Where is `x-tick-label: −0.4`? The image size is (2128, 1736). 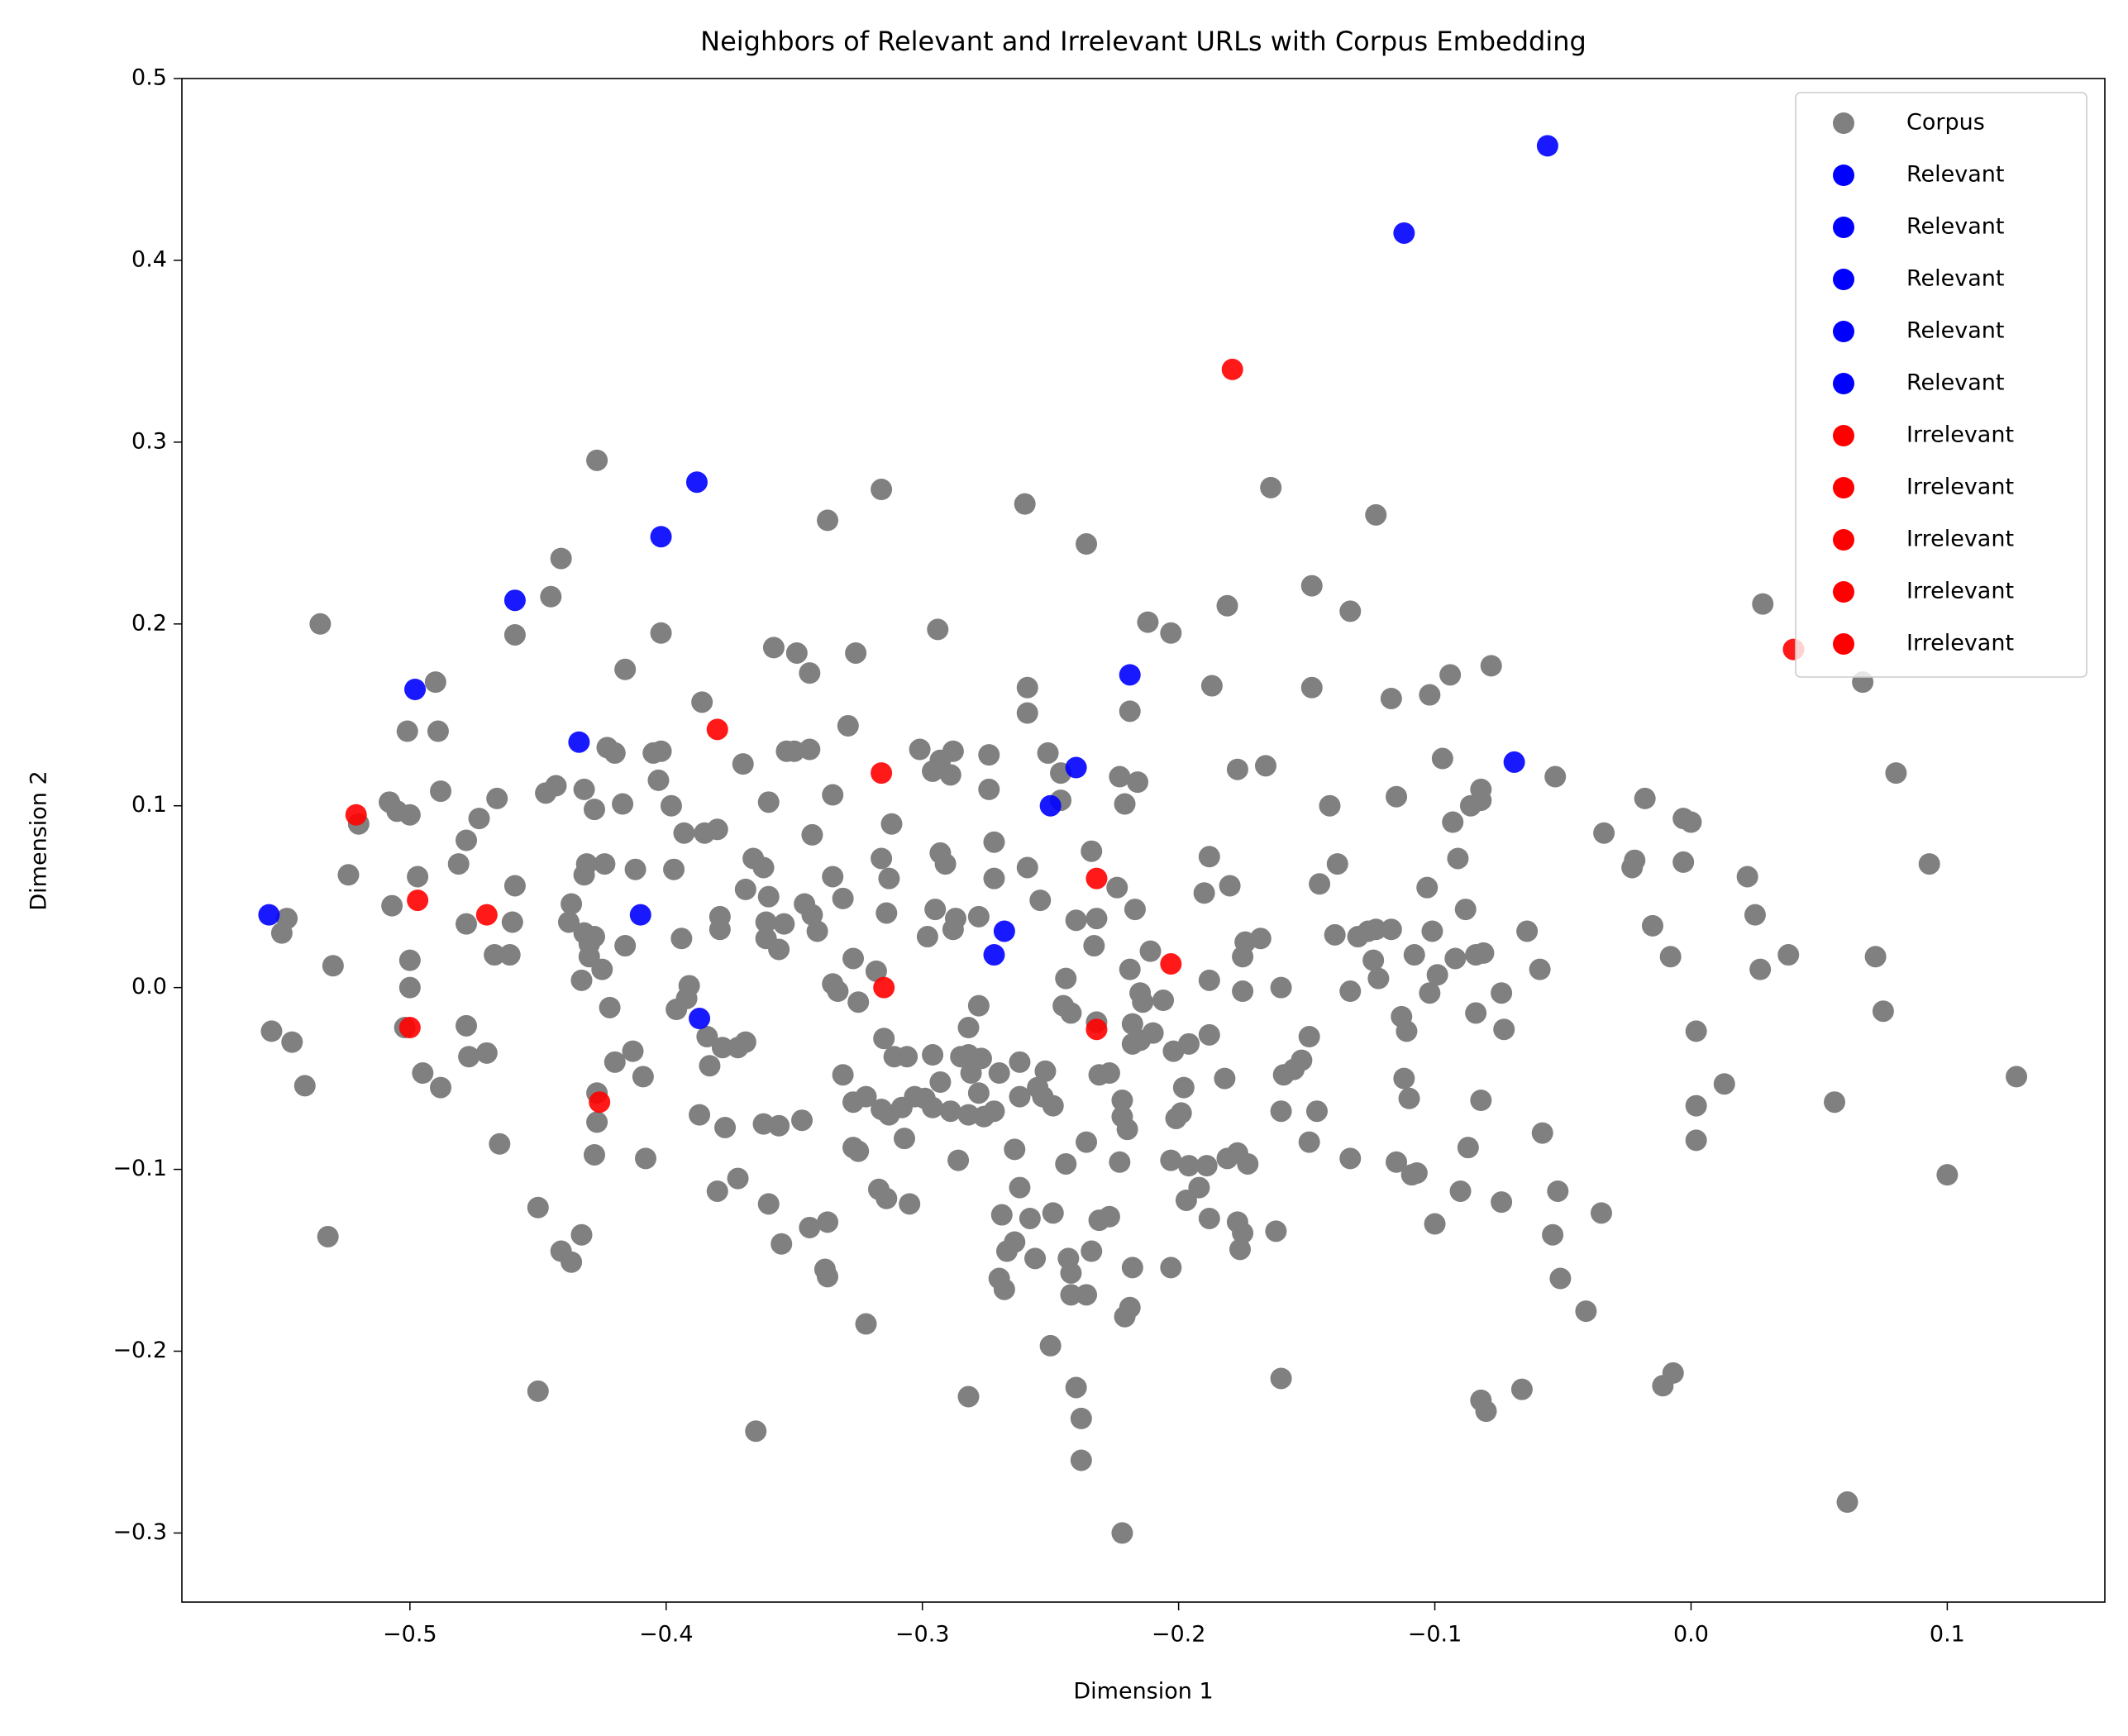 x-tick-label: −0.4 is located at coordinates (666, 1635).